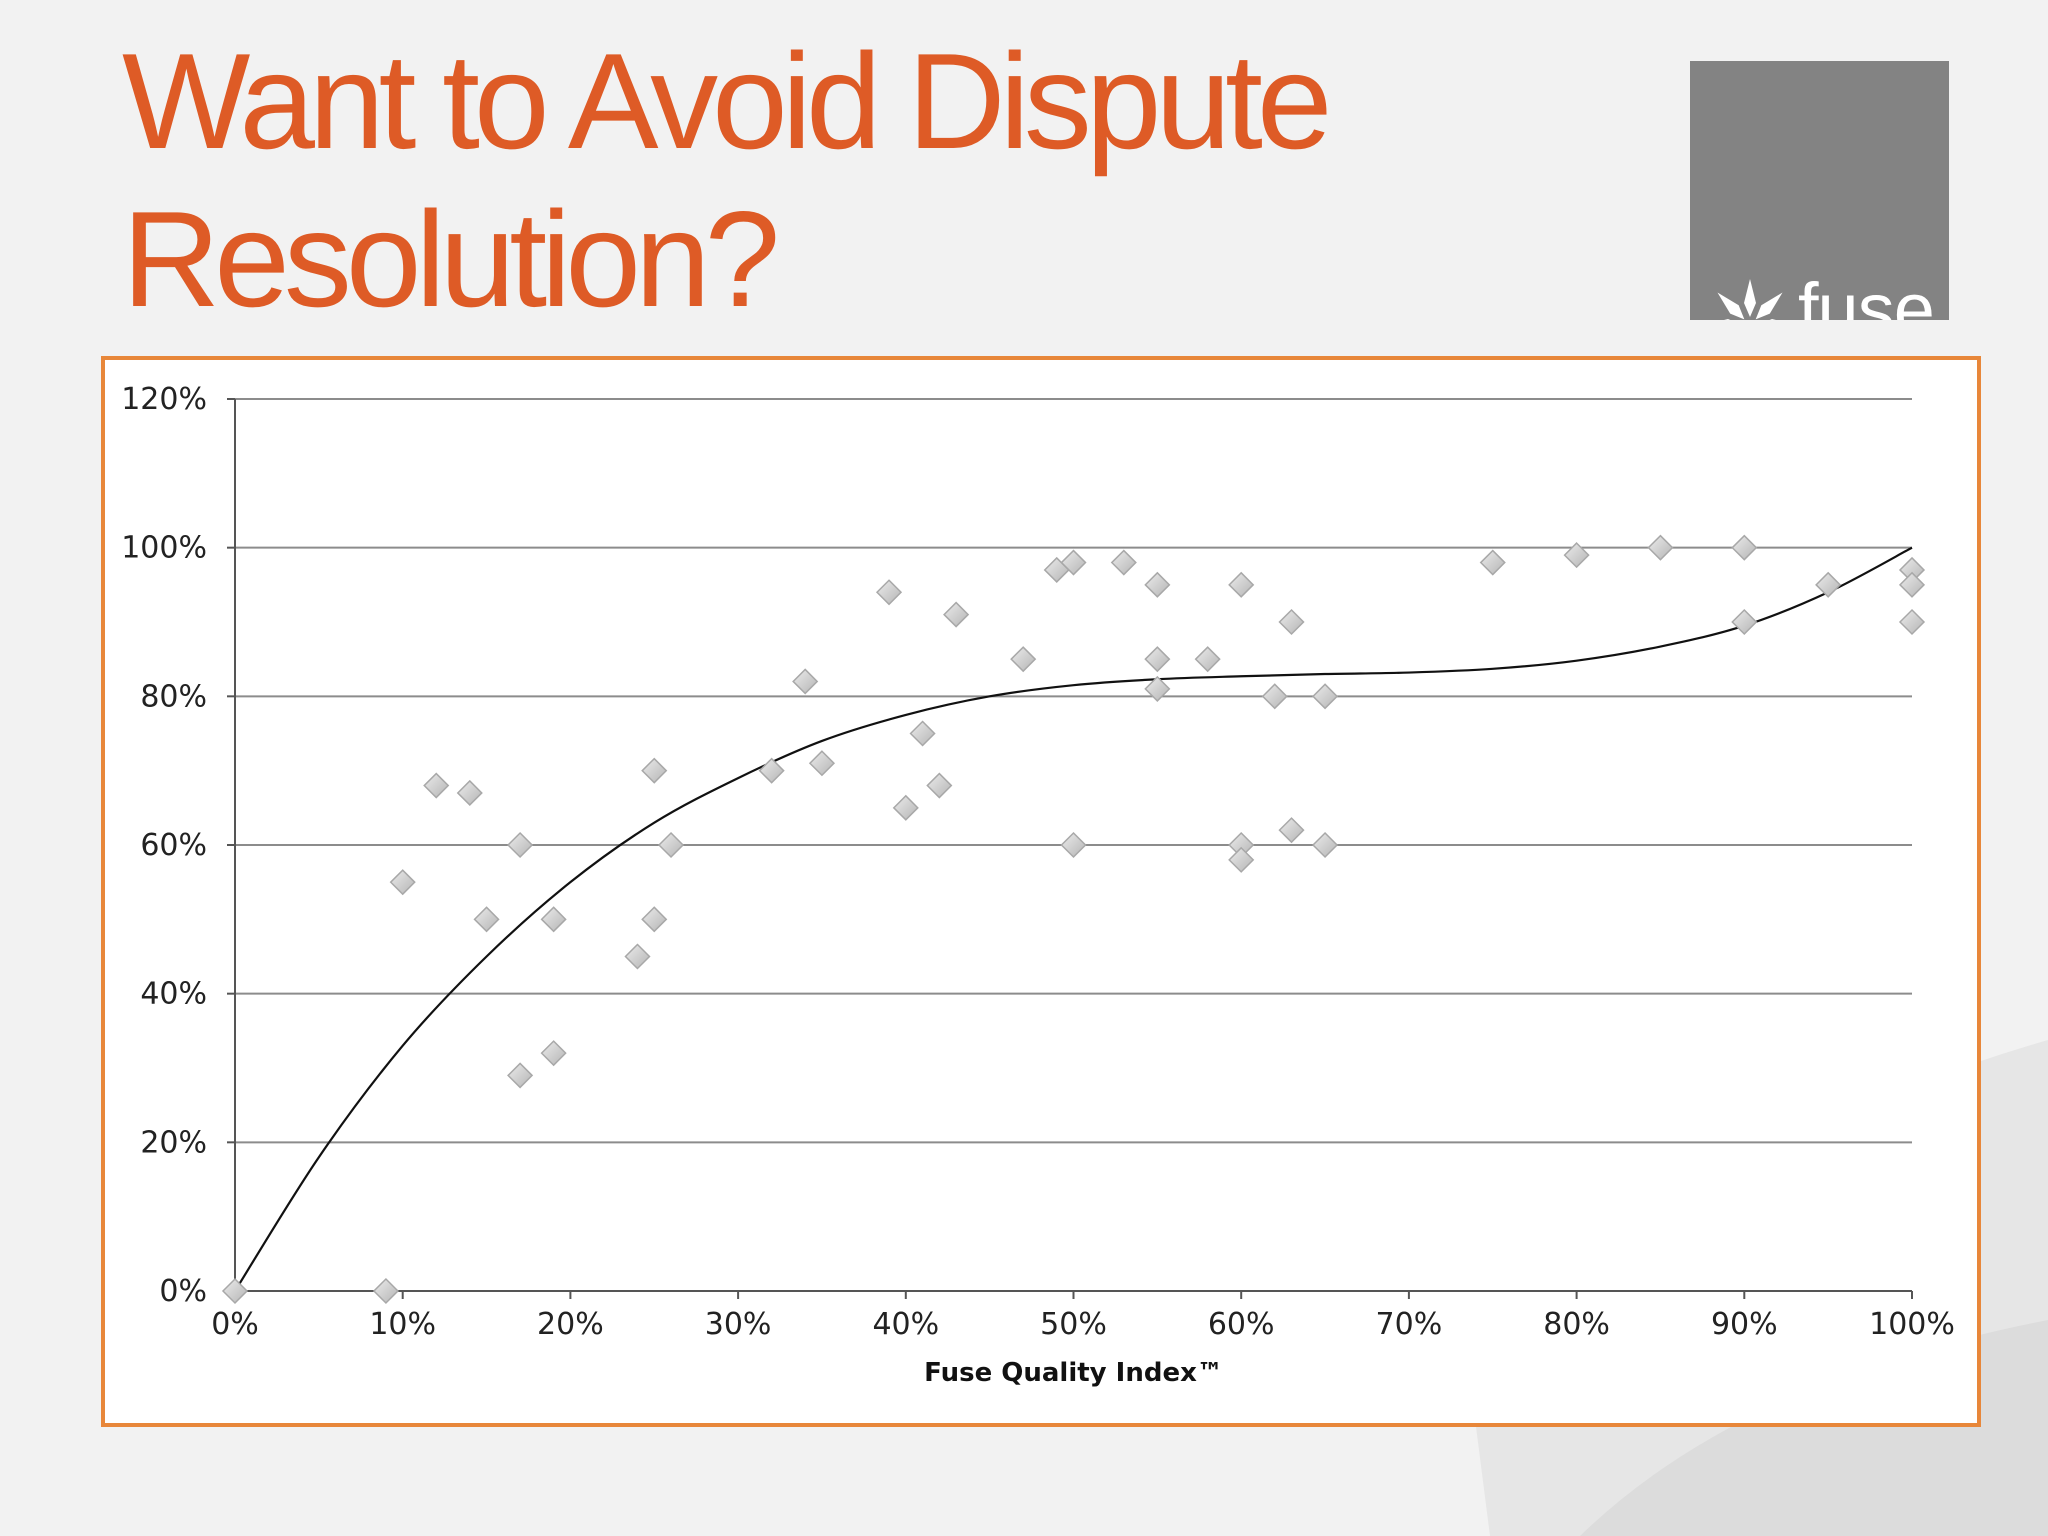  Describe the element at coordinates (173, 845) in the screenshot. I see `y-tick-label: 60%` at that location.